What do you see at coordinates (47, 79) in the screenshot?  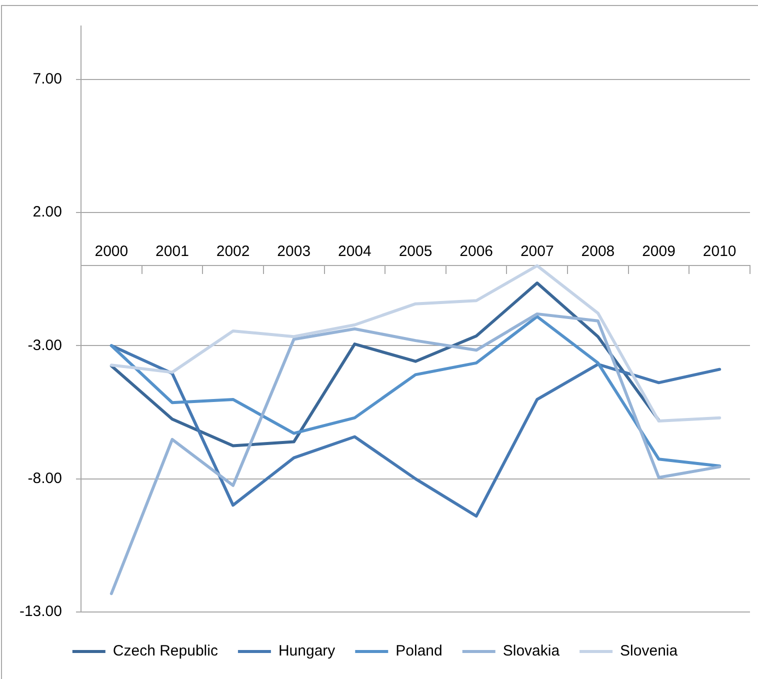 I see `y-tick-label: 7.00` at bounding box center [47, 79].